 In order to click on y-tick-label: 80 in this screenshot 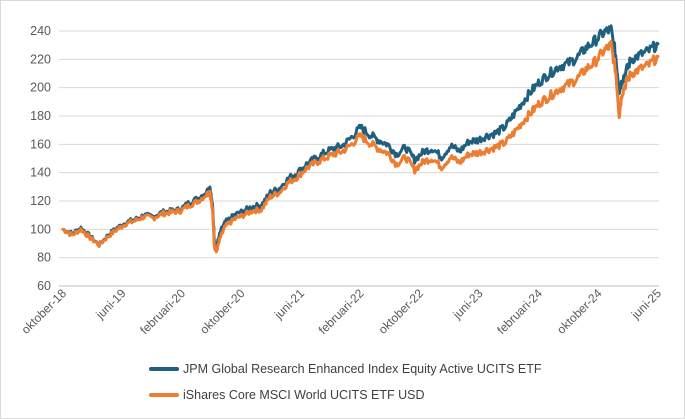, I will do `click(44, 258)`.